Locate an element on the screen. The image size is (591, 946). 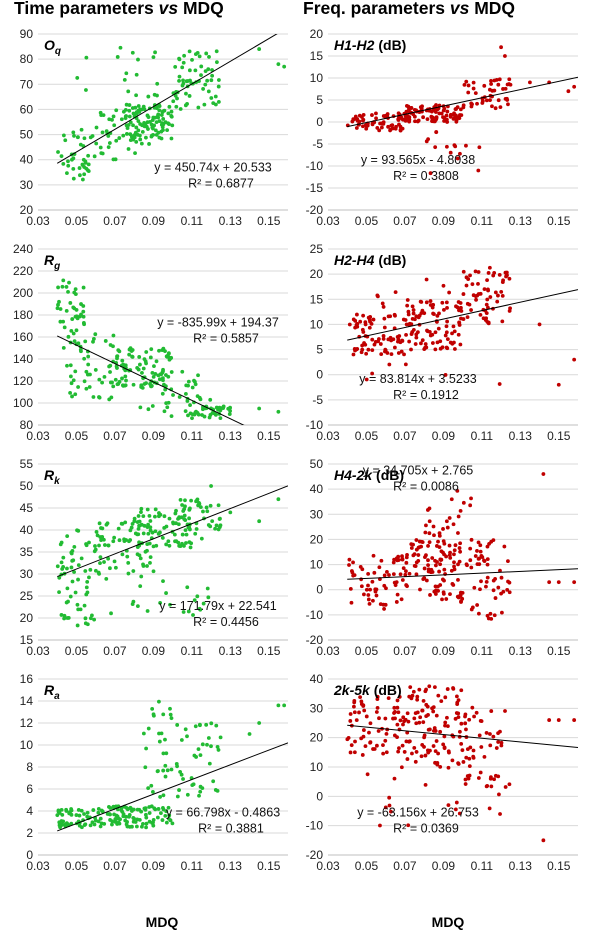
y-tick-label: 8 is located at coordinates (29, 767).